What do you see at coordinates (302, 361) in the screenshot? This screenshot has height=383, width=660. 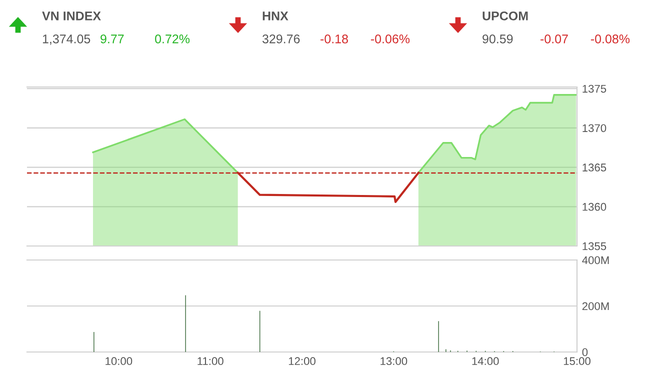 I see `x-tick-label: 12:00` at bounding box center [302, 361].